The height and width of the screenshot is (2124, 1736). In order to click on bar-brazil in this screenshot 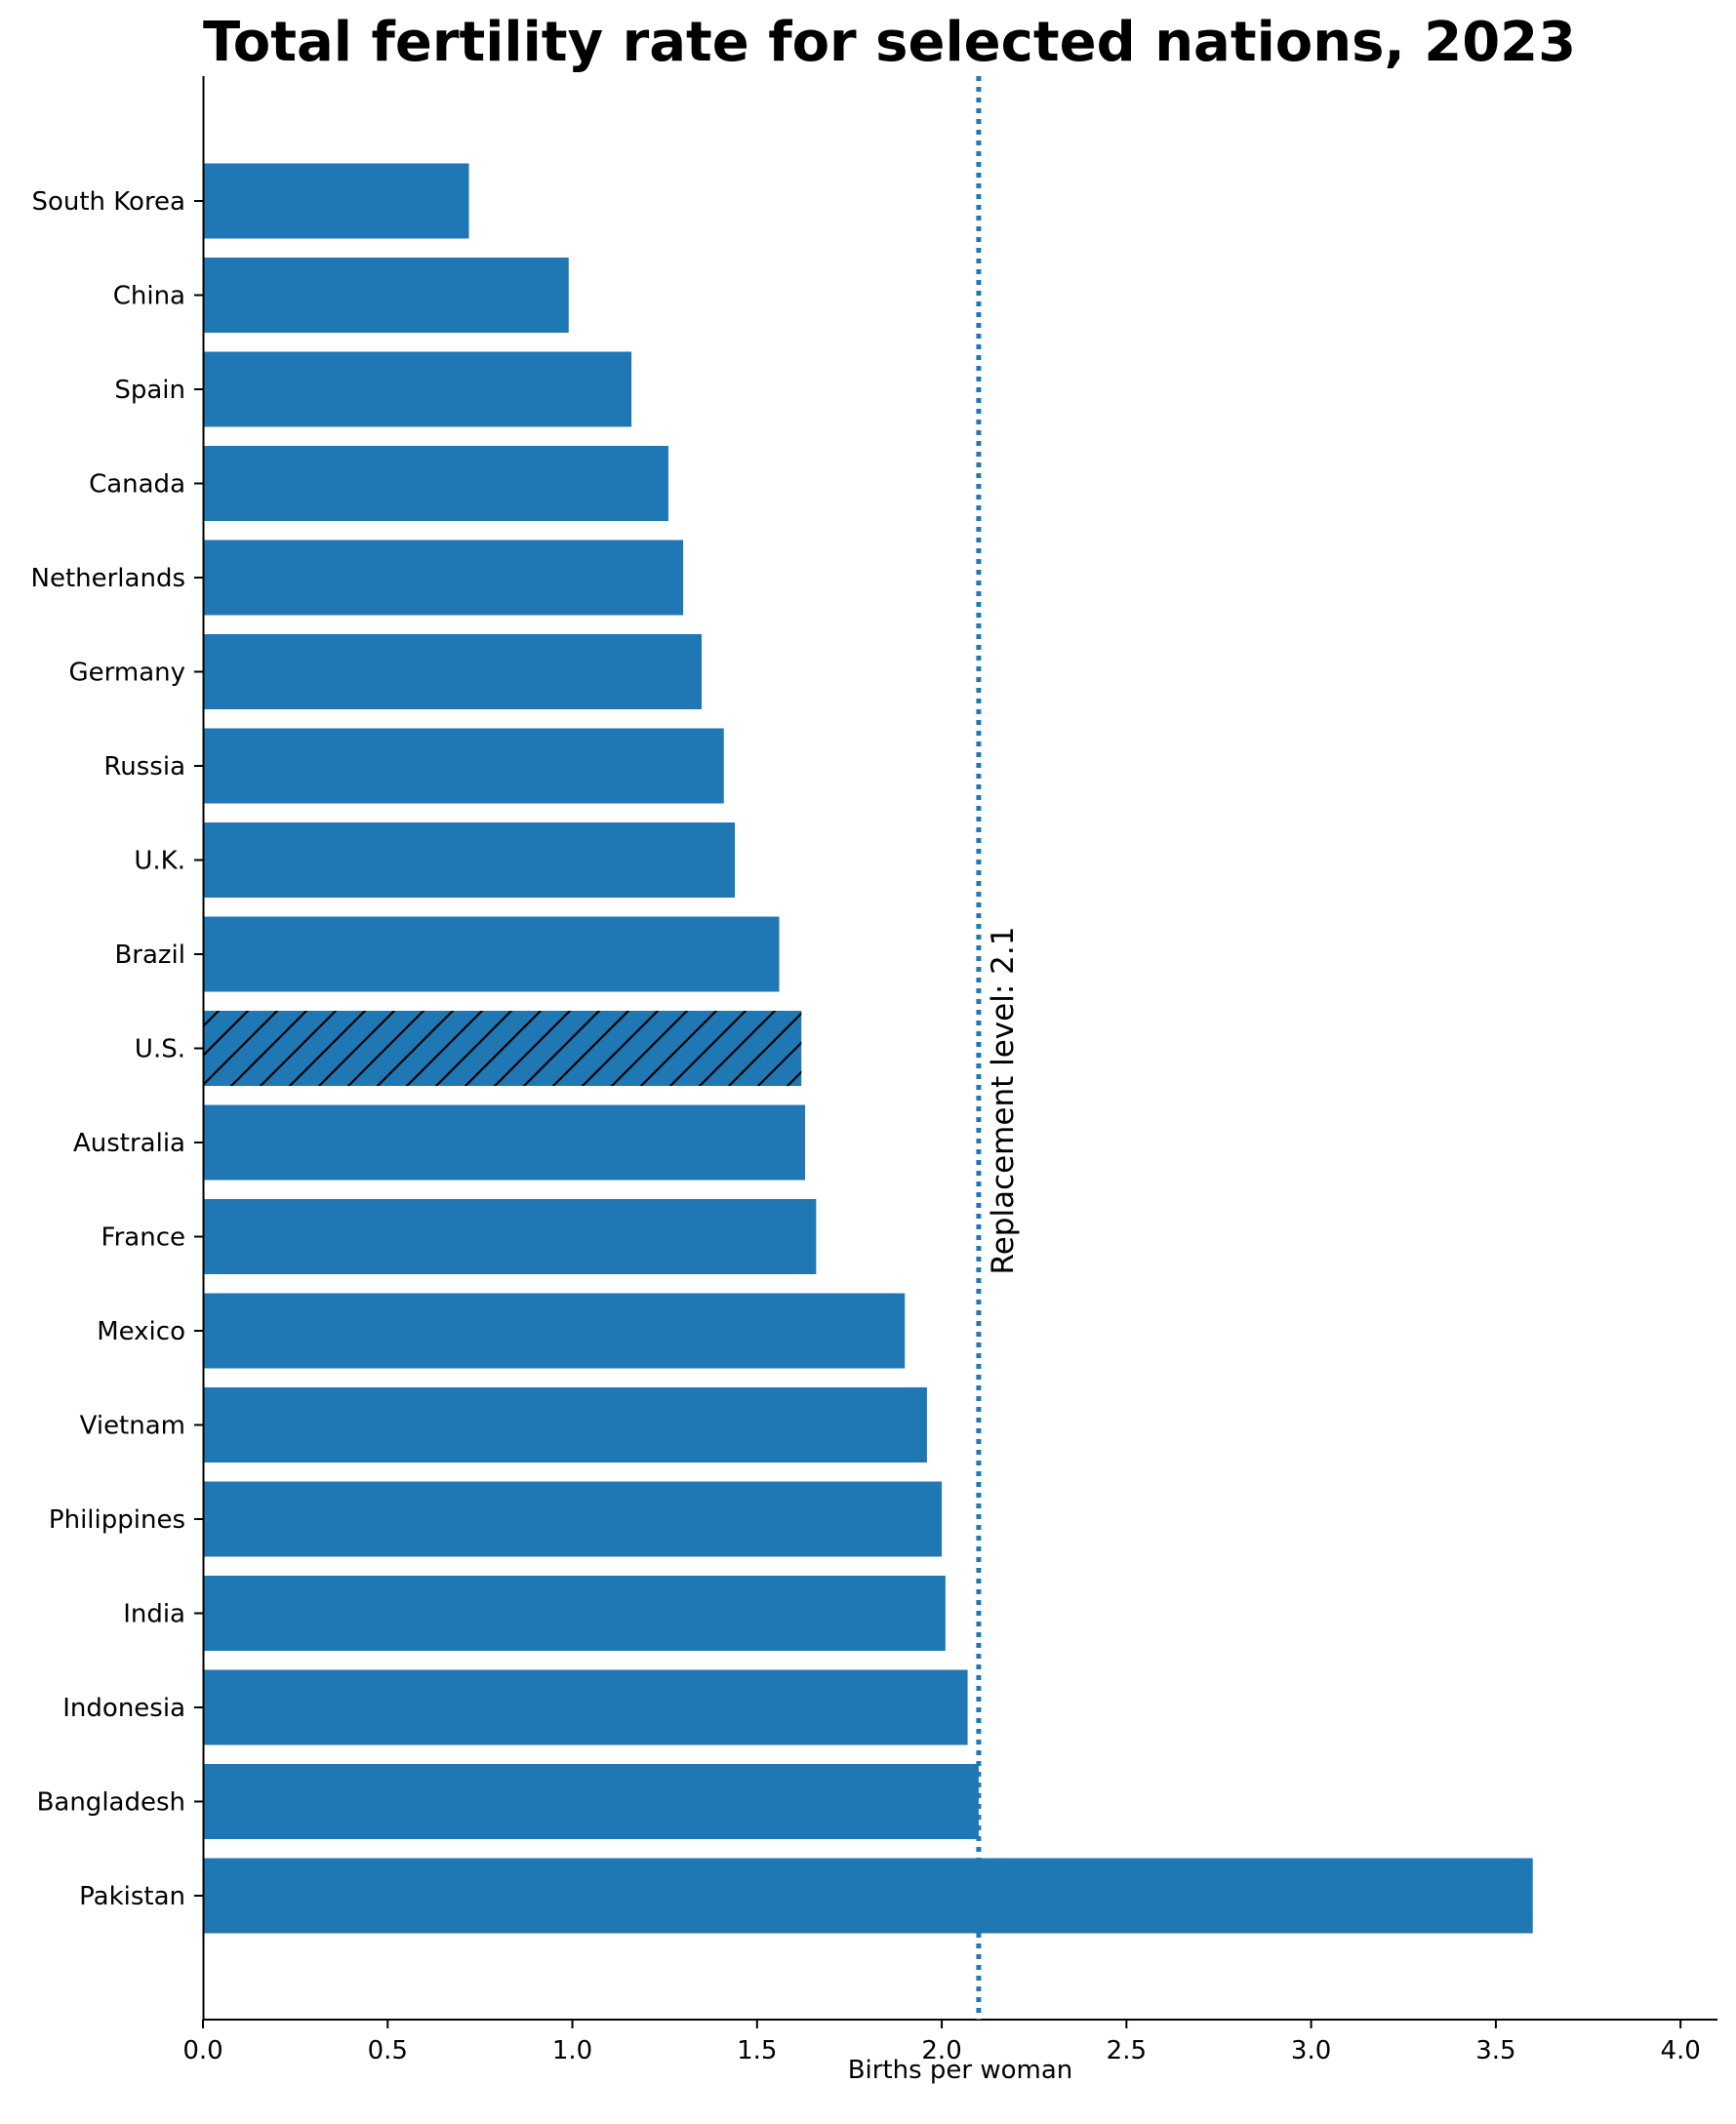, I will do `click(491, 954)`.